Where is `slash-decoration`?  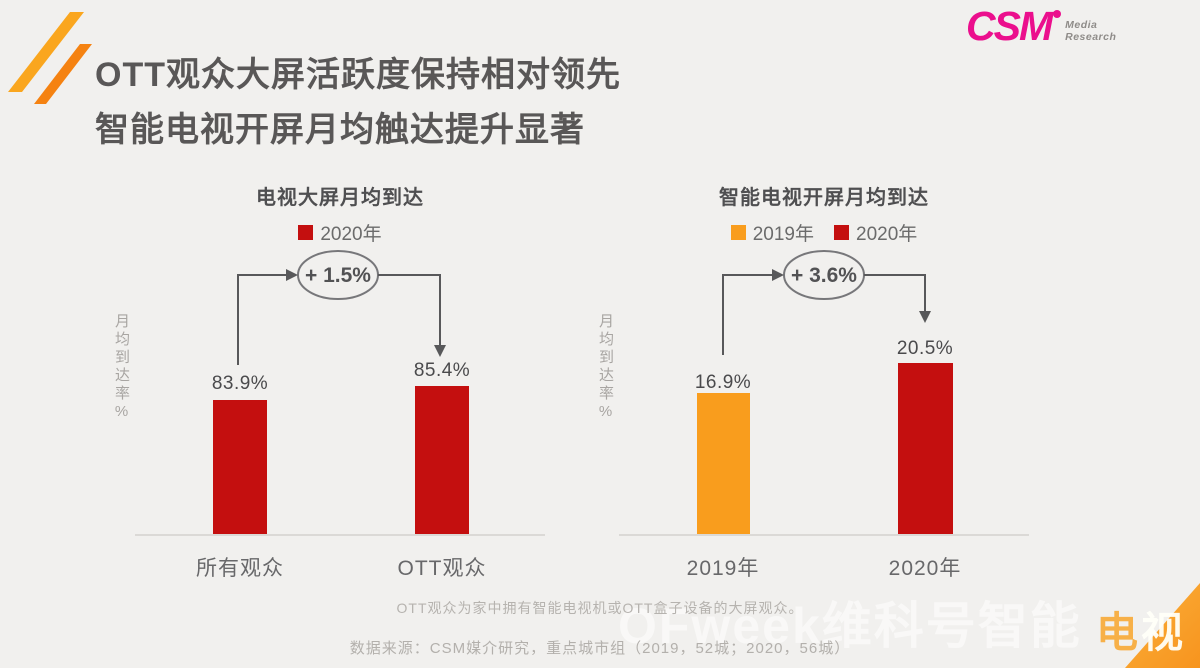
slash-decoration is located at coordinates (50, 58).